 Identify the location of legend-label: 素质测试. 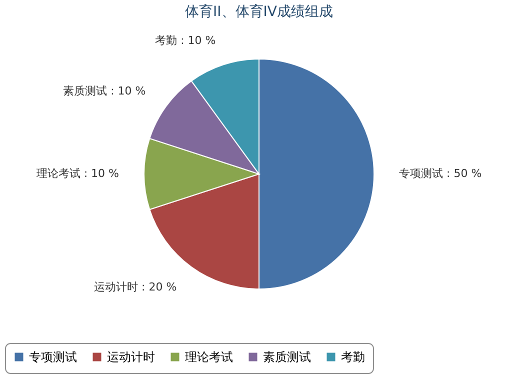
(287, 357).